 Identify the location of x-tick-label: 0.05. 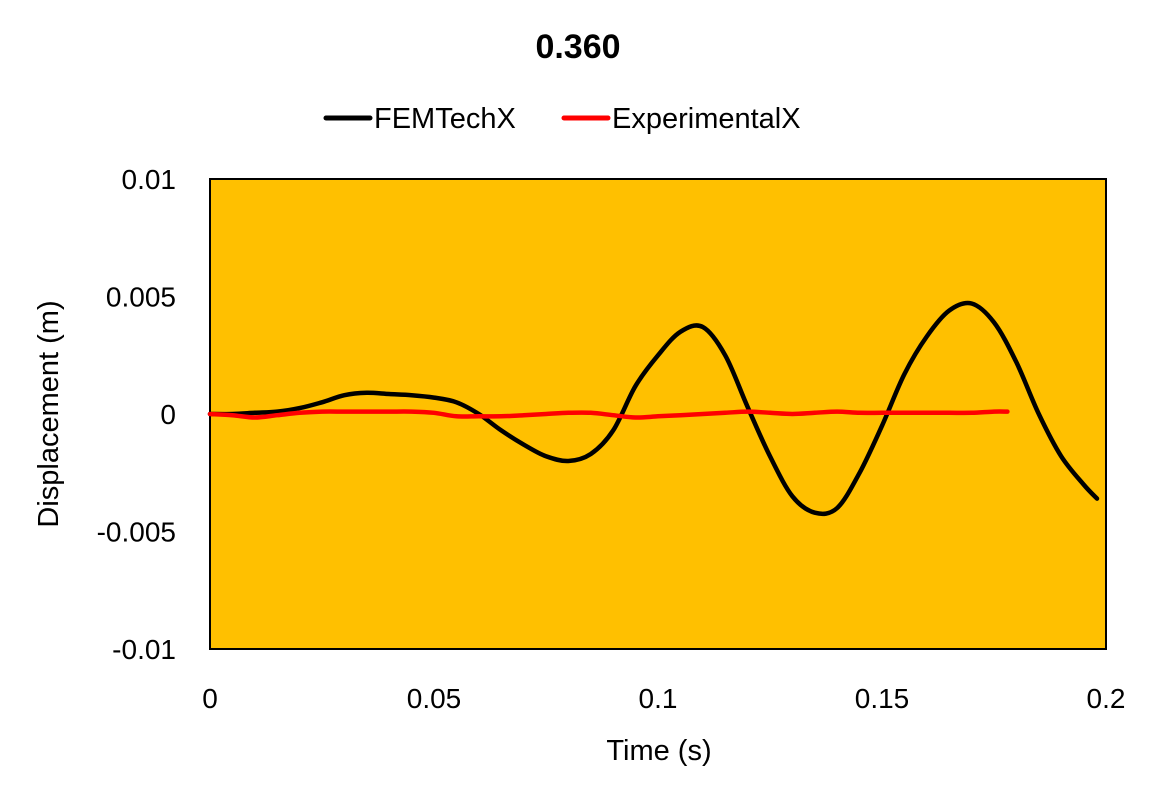
(434, 698).